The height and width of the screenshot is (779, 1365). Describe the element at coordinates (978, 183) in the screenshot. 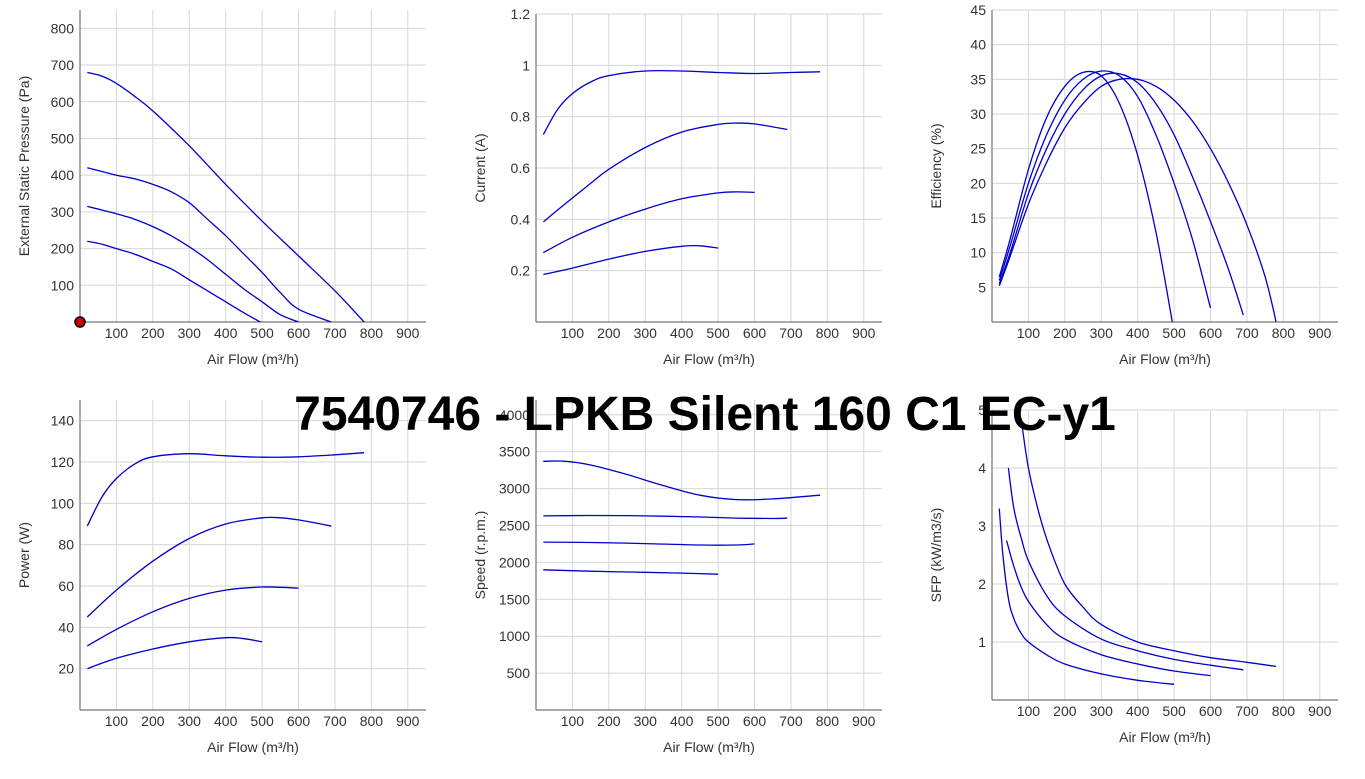

I see `y-tick-label: 20` at that location.